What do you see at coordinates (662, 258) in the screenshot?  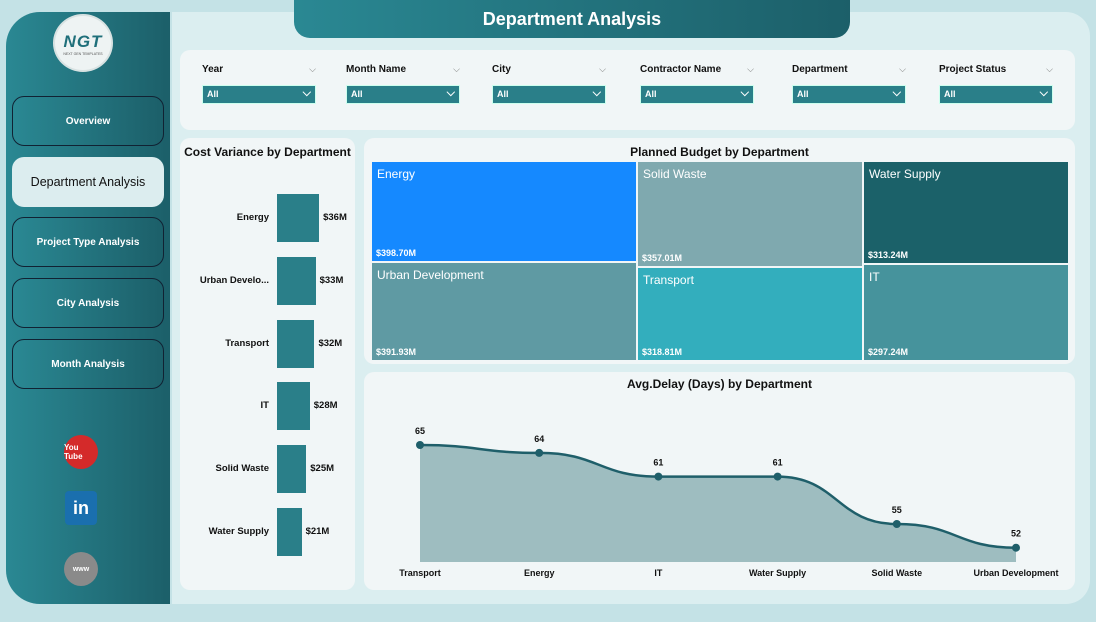 I see `tile-value: $357.01M` at bounding box center [662, 258].